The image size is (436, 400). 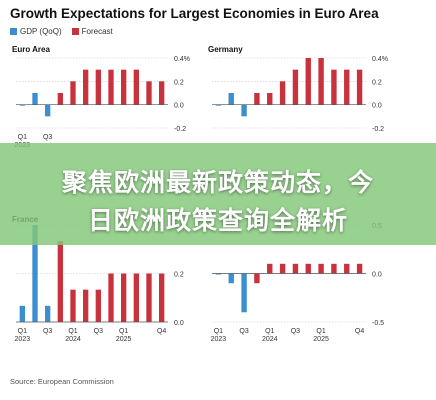 I want to click on legend-label-gdp: GDP (QoQ), so click(x=41, y=31).